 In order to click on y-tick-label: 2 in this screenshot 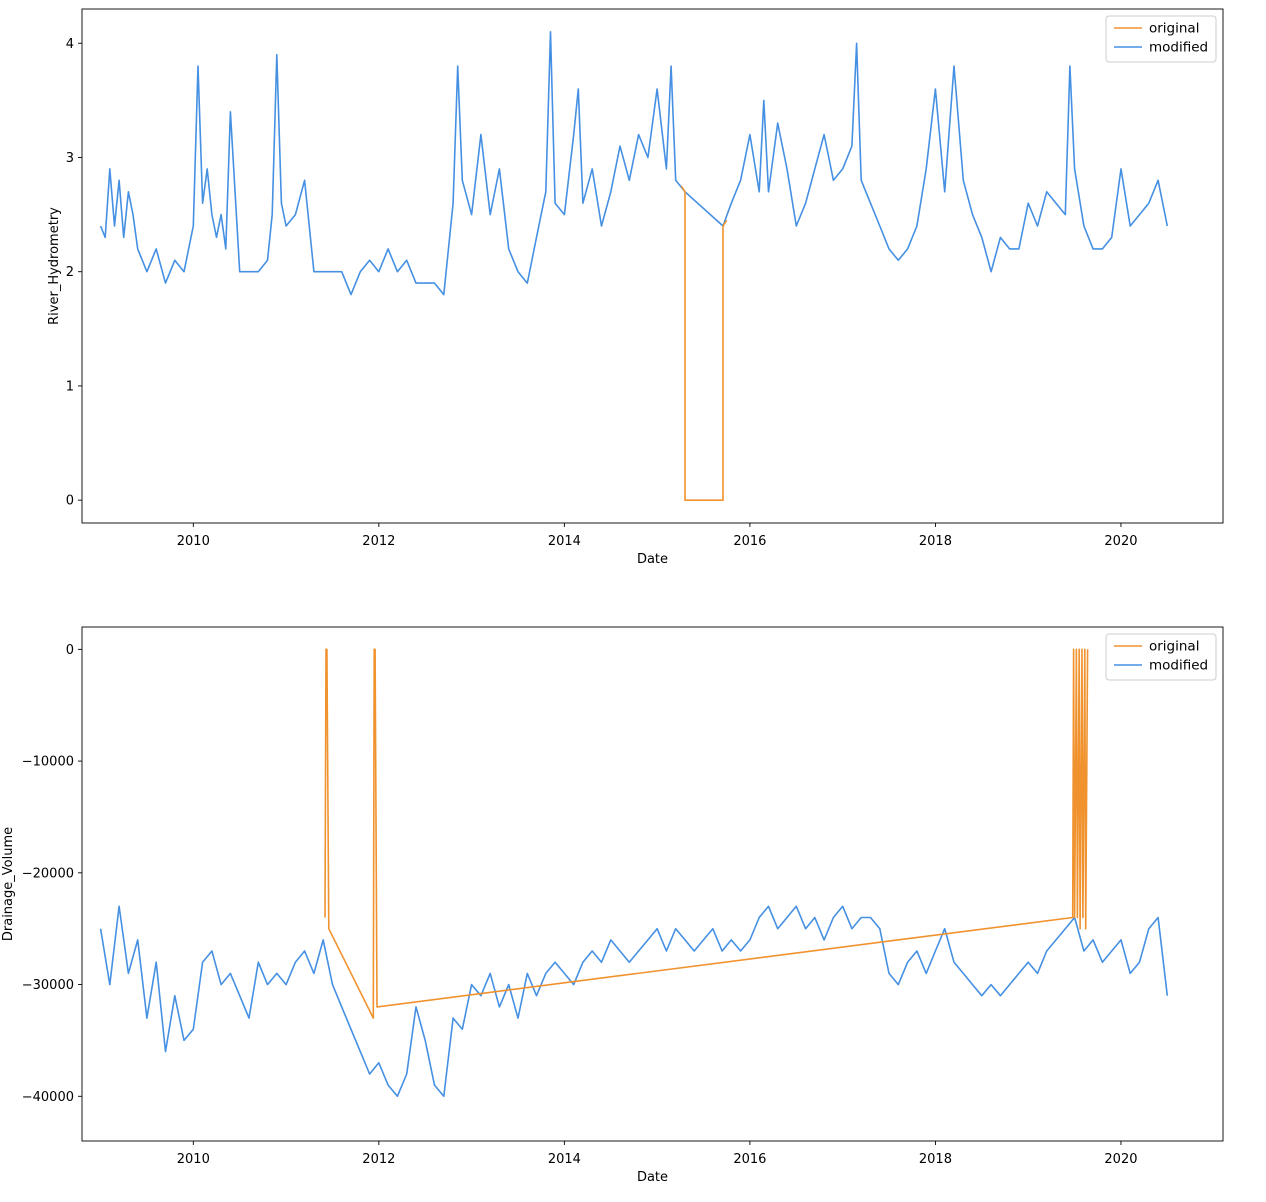, I will do `click(70, 272)`.